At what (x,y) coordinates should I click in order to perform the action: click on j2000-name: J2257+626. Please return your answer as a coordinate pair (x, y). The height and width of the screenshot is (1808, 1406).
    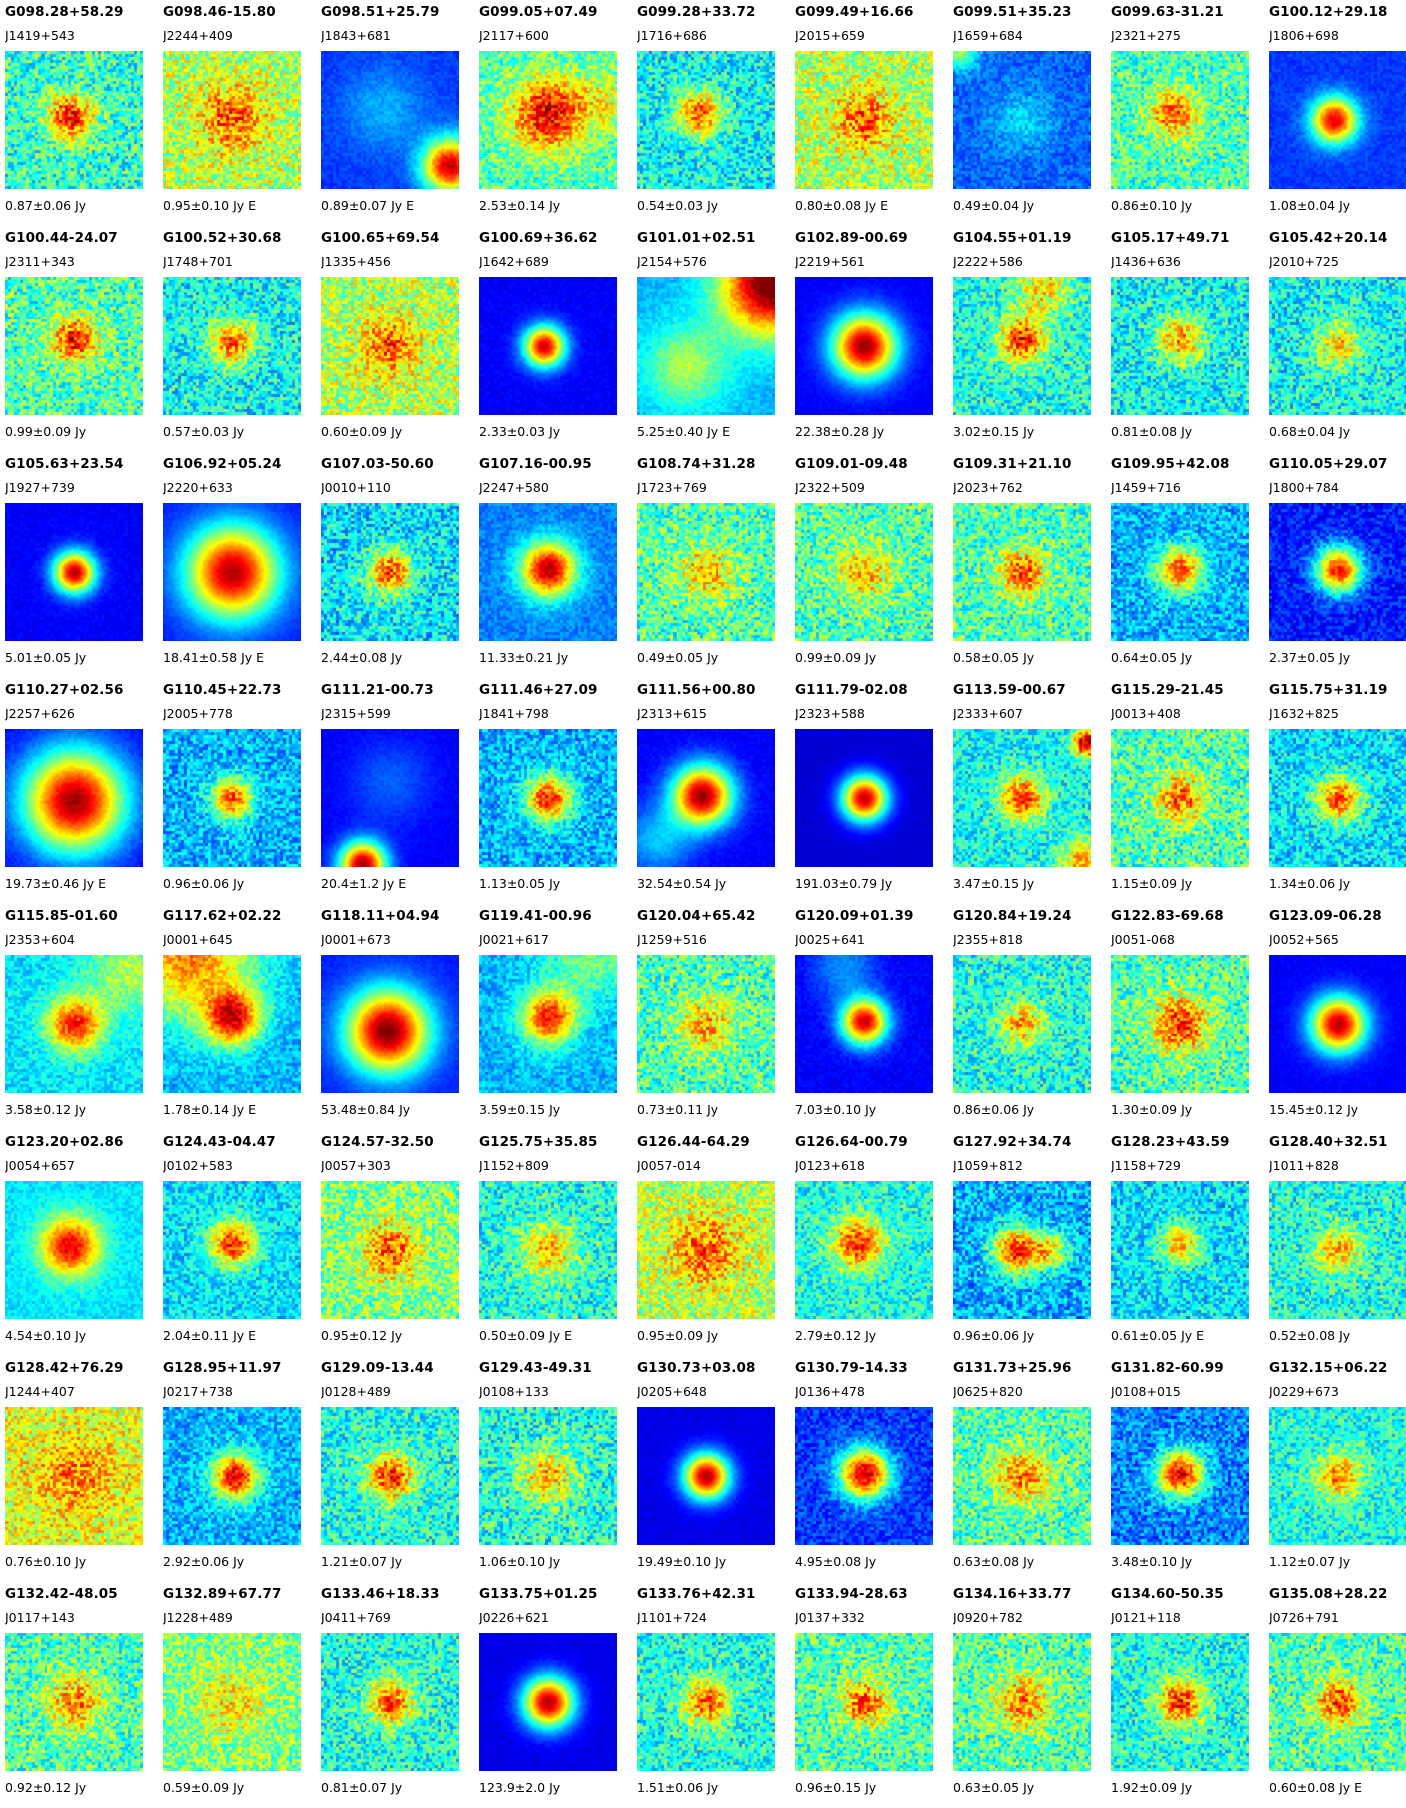
    Looking at the image, I should click on (40, 713).